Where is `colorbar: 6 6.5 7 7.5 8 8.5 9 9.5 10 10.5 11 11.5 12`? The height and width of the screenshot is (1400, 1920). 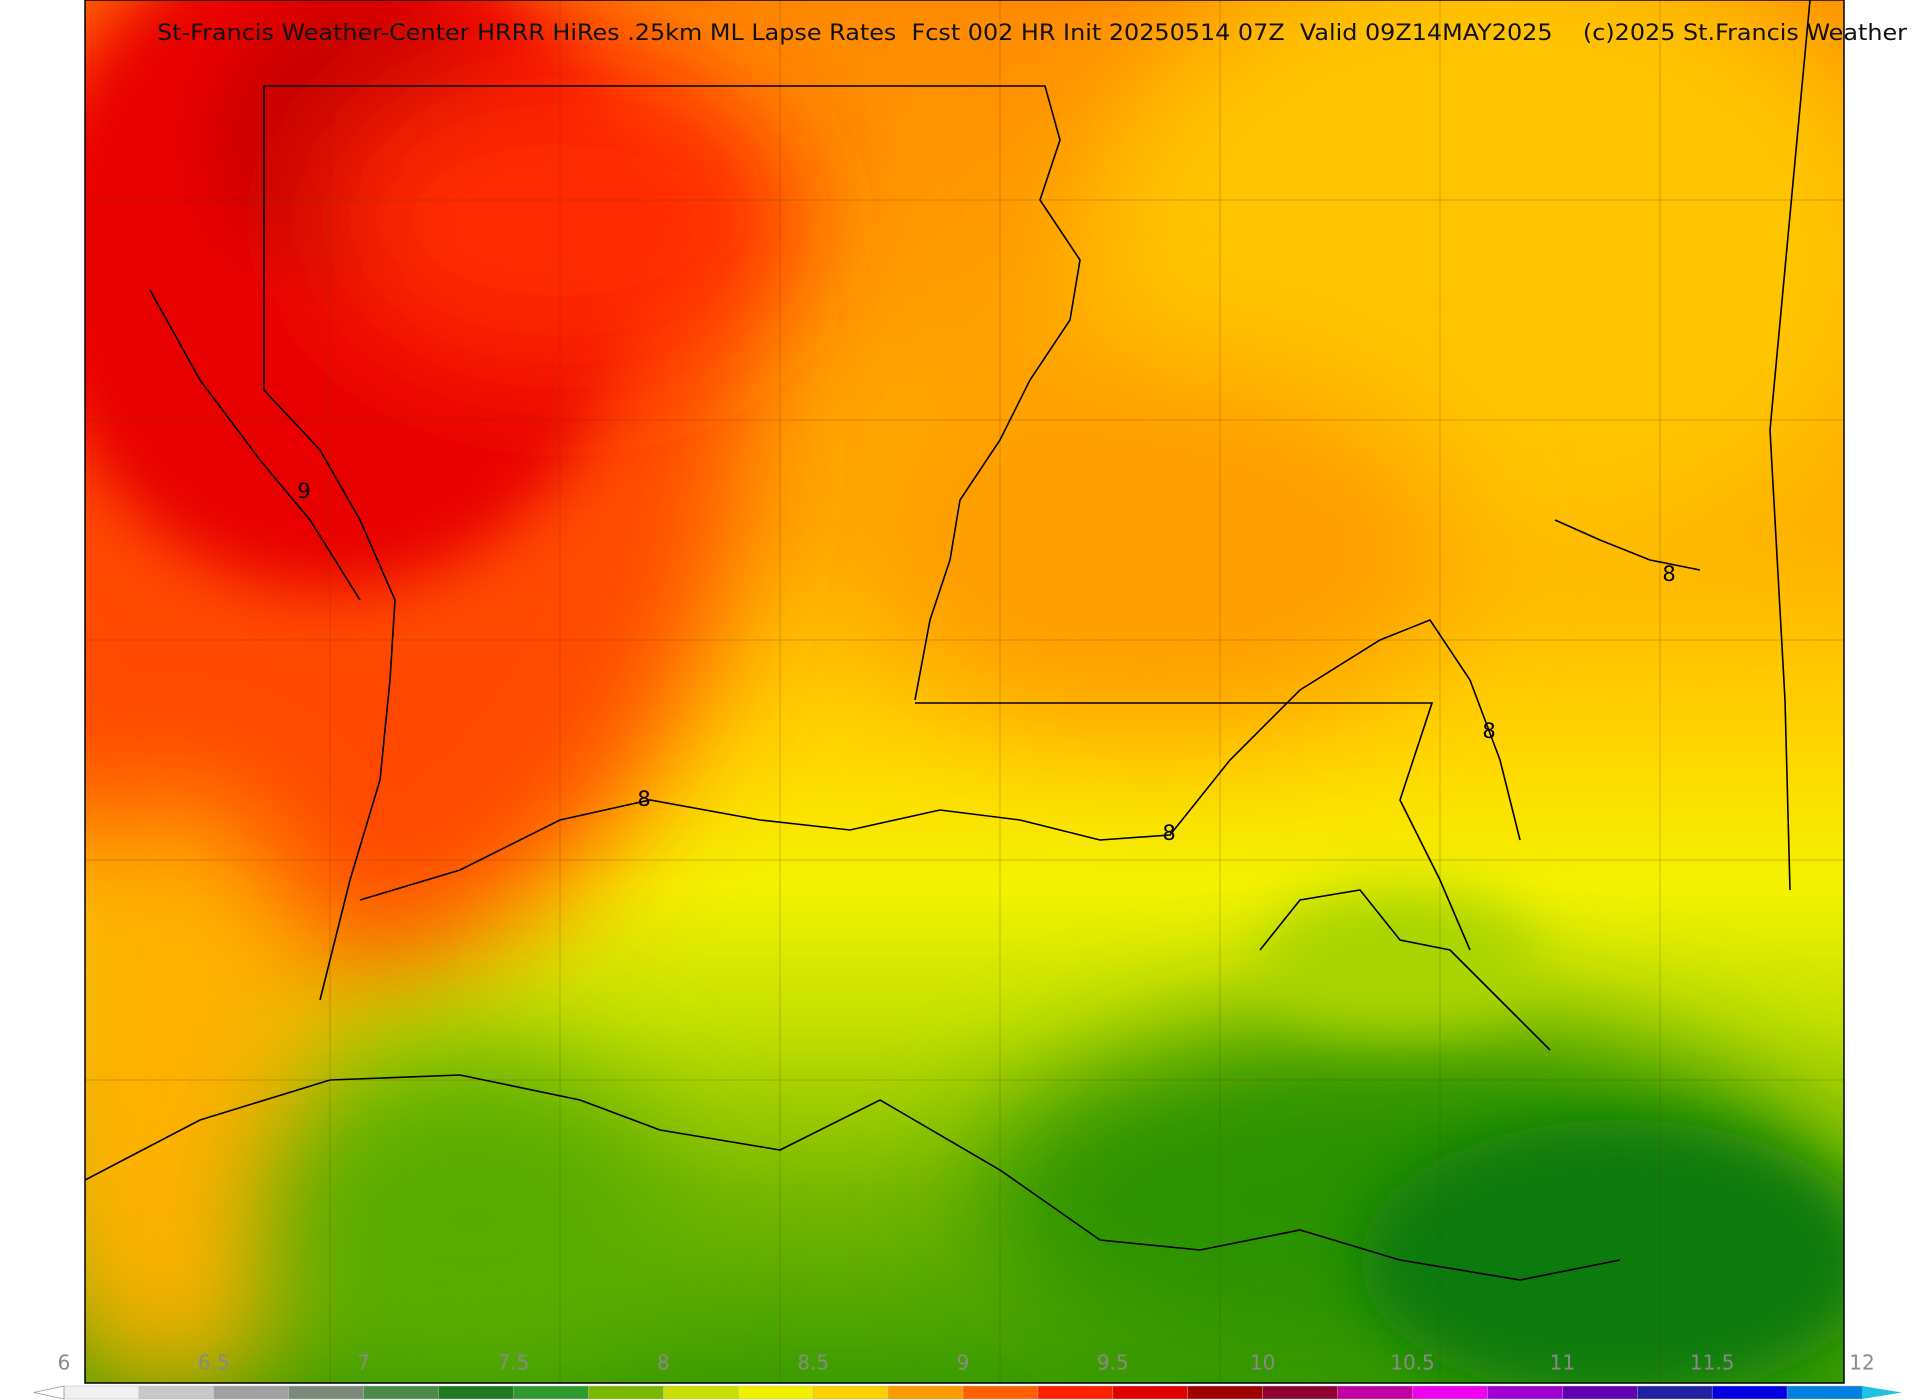
colorbar: 6 6.5 7 7.5 8 8.5 9 9.5 10 10.5 11 11.5 12 is located at coordinates (967, 1375).